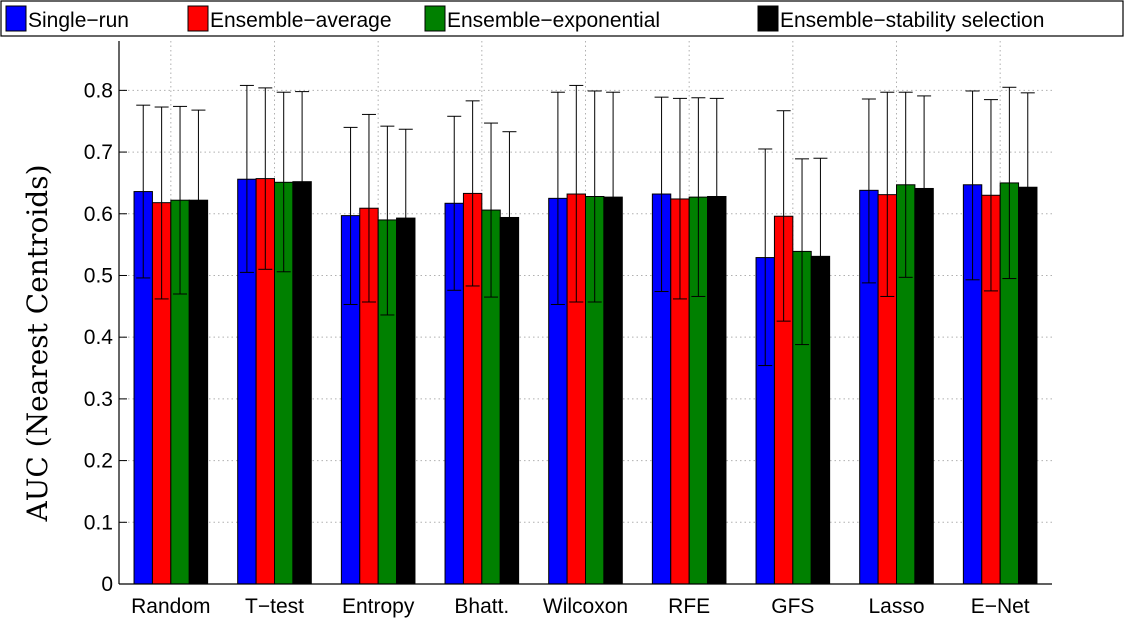 The image size is (1135, 624). What do you see at coordinates (98, 90) in the screenshot?
I see `y-tick-label: 0.8` at bounding box center [98, 90].